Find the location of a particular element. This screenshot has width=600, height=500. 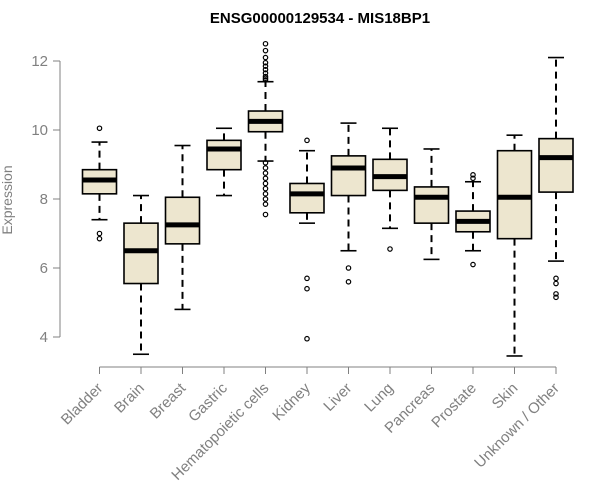

y-tick-label: 10 is located at coordinates (39, 130).